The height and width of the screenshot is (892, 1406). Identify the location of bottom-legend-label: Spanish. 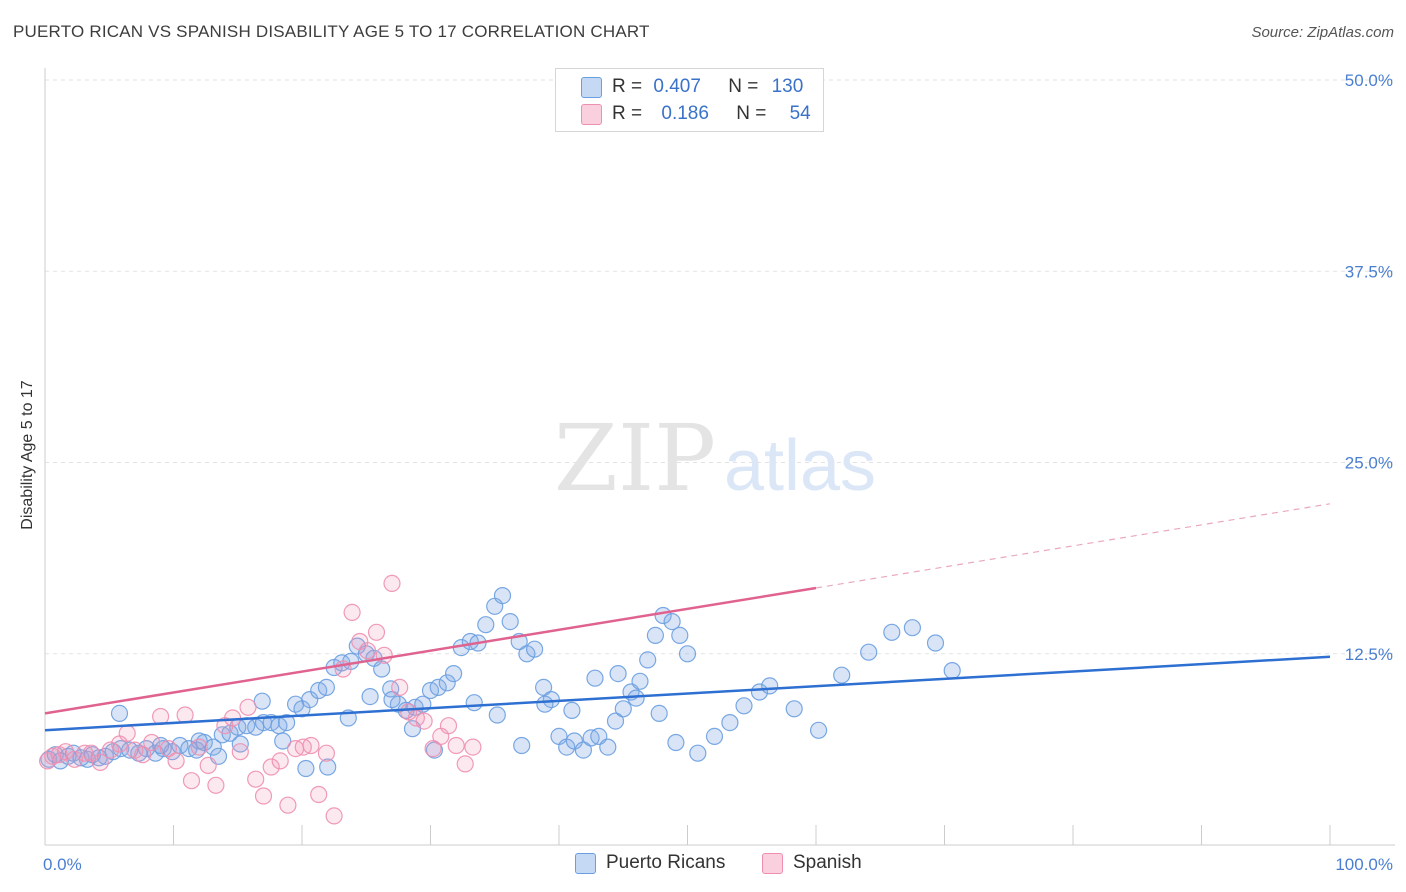
(827, 862).